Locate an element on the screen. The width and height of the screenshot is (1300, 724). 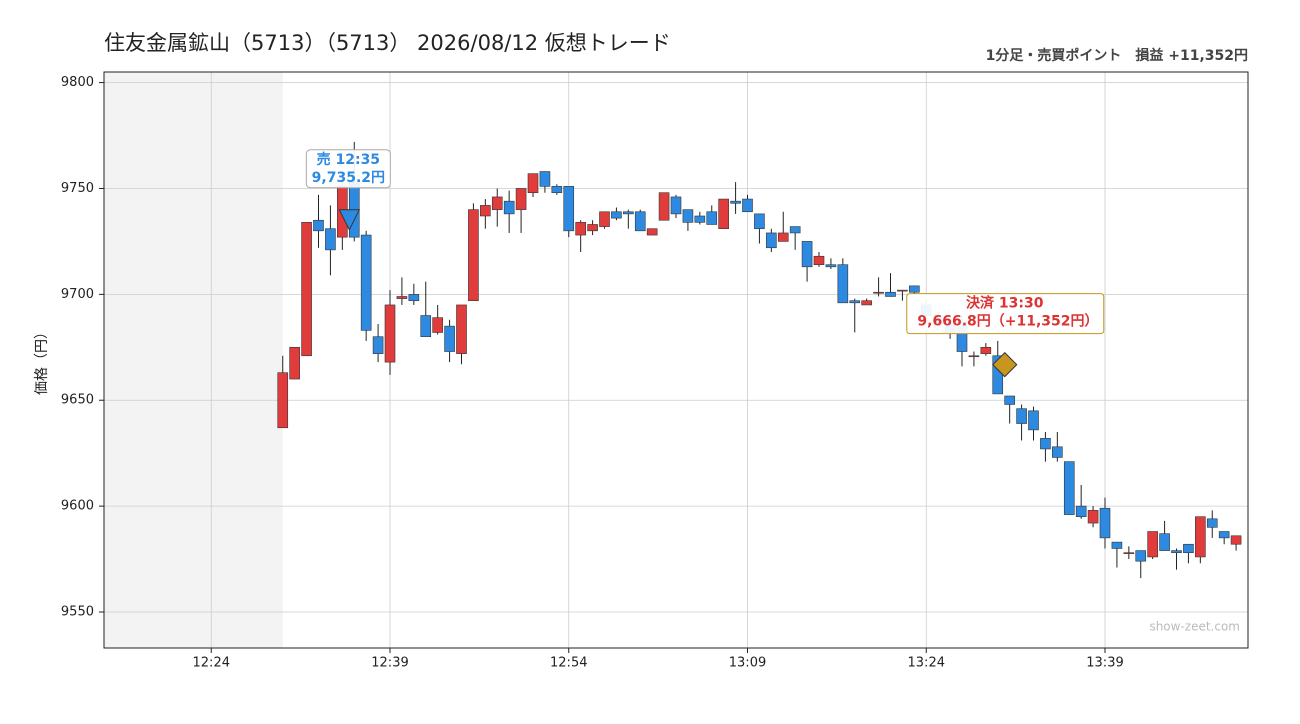
sell-marker is located at coordinates (349, 220).